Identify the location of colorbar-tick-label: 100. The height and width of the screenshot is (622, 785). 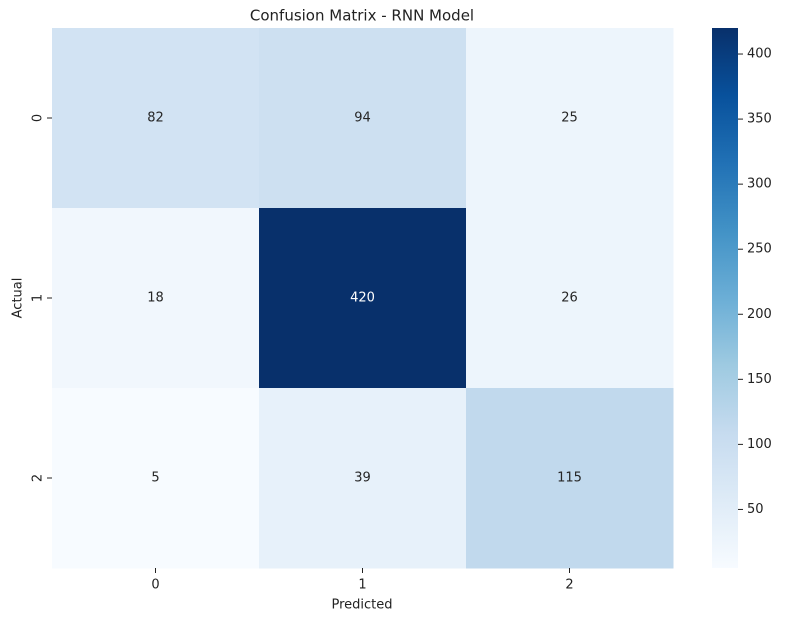
(759, 444).